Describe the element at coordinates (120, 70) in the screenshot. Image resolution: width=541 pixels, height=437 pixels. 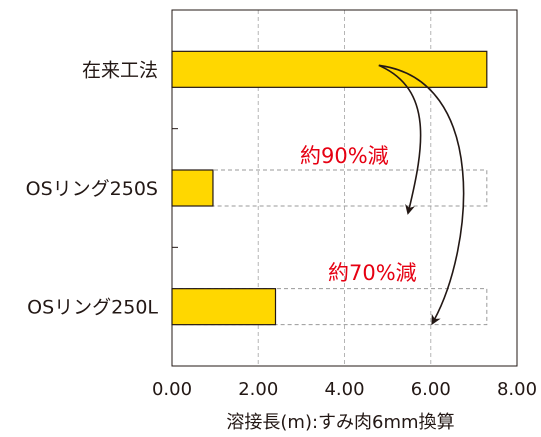
I see `category-label: 在来工法` at that location.